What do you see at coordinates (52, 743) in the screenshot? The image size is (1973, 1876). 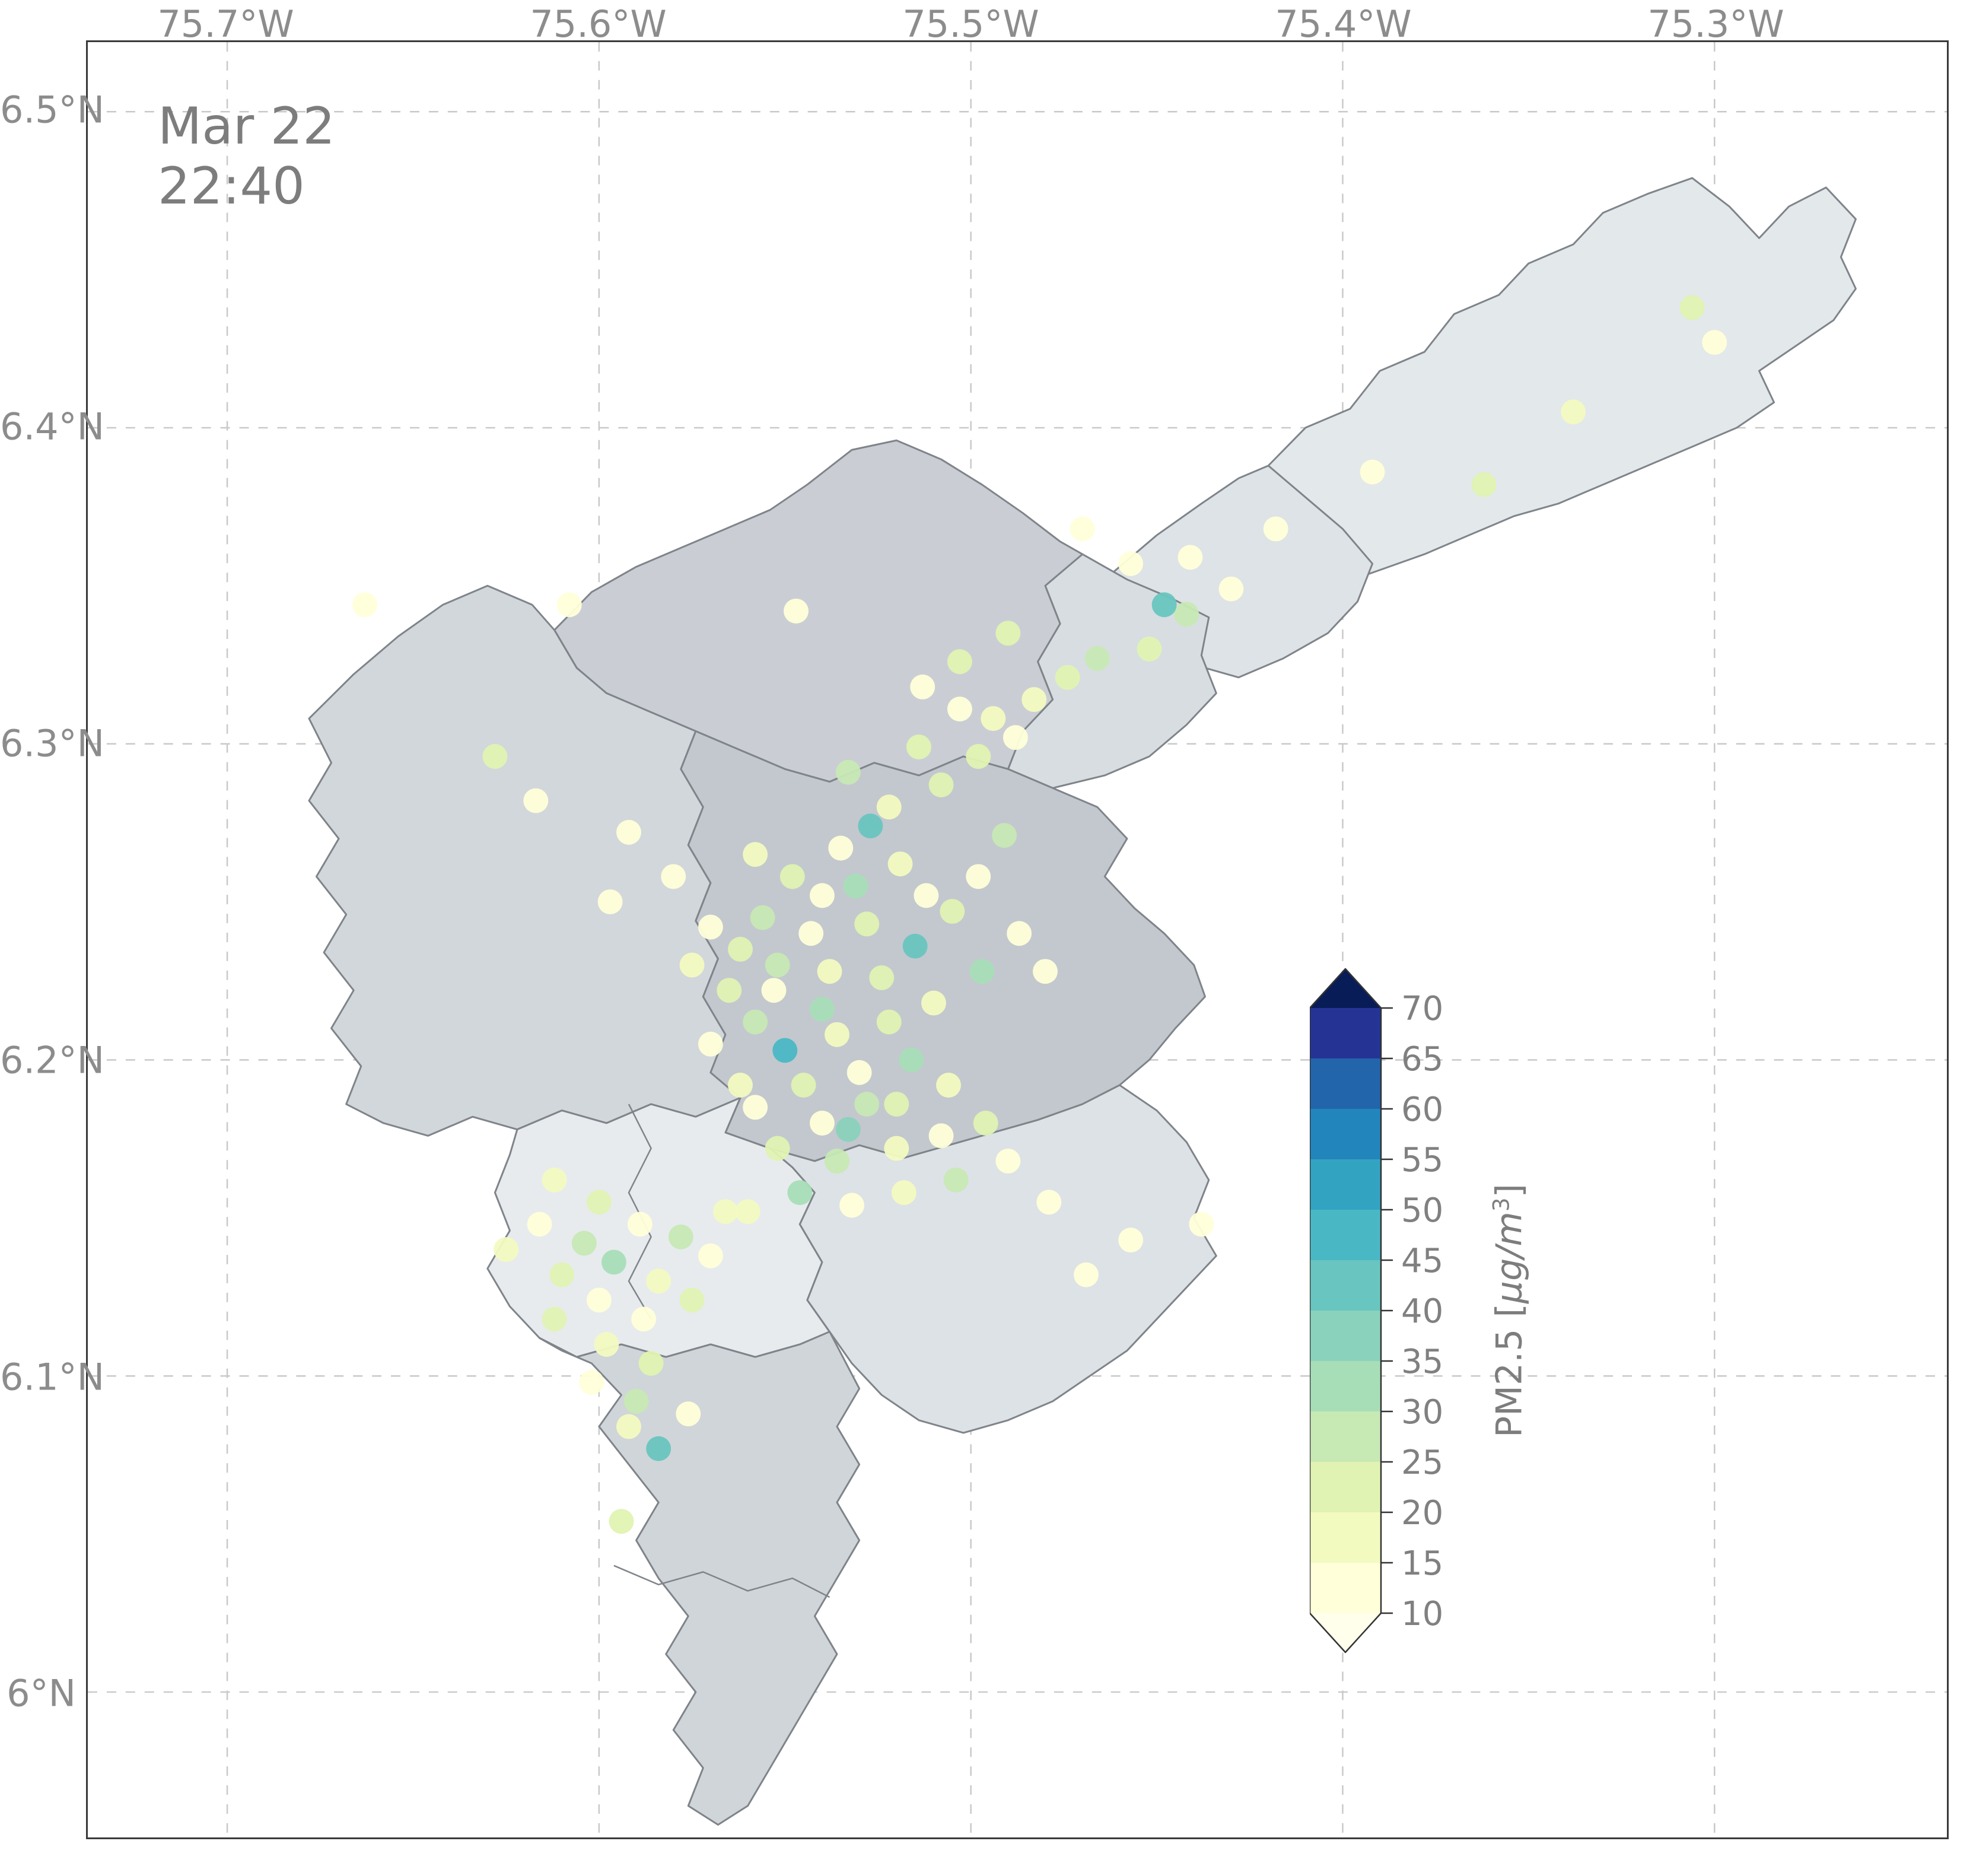 I see `y-tick-label: 6.3°N` at bounding box center [52, 743].